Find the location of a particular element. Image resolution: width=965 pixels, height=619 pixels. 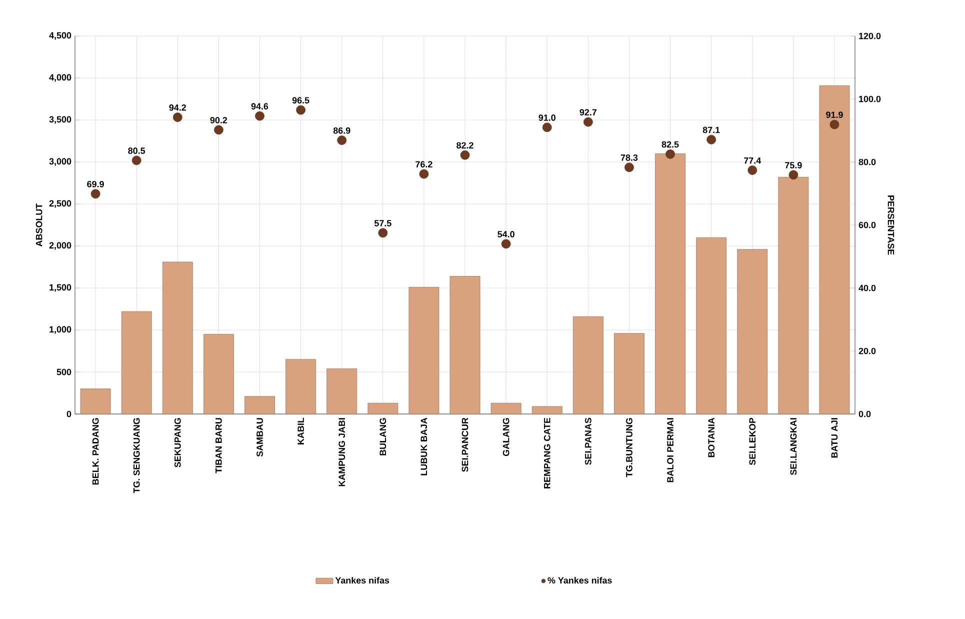

y-tick-label: 3,000 is located at coordinates (60, 162).